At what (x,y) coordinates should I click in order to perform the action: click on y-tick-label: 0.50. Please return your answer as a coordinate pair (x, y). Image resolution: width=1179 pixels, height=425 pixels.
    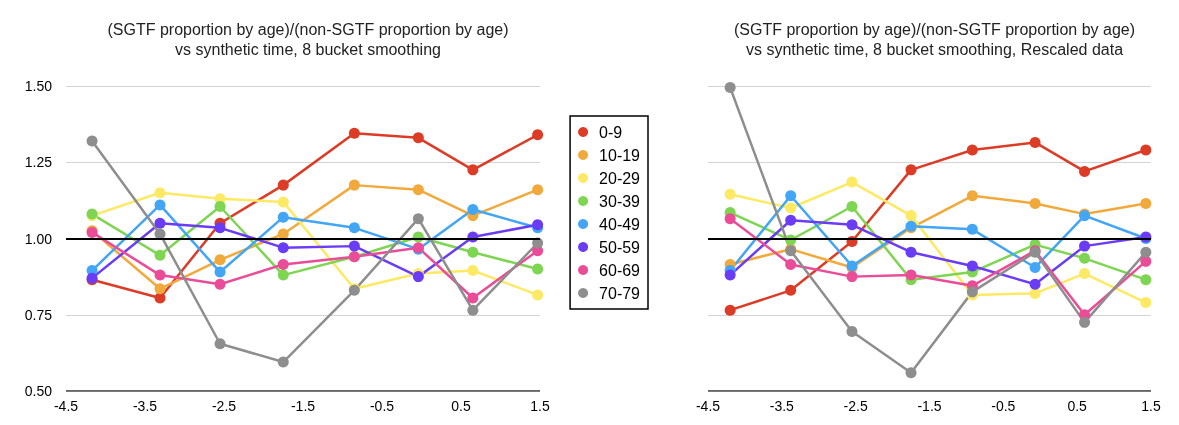
    Looking at the image, I should click on (38, 391).